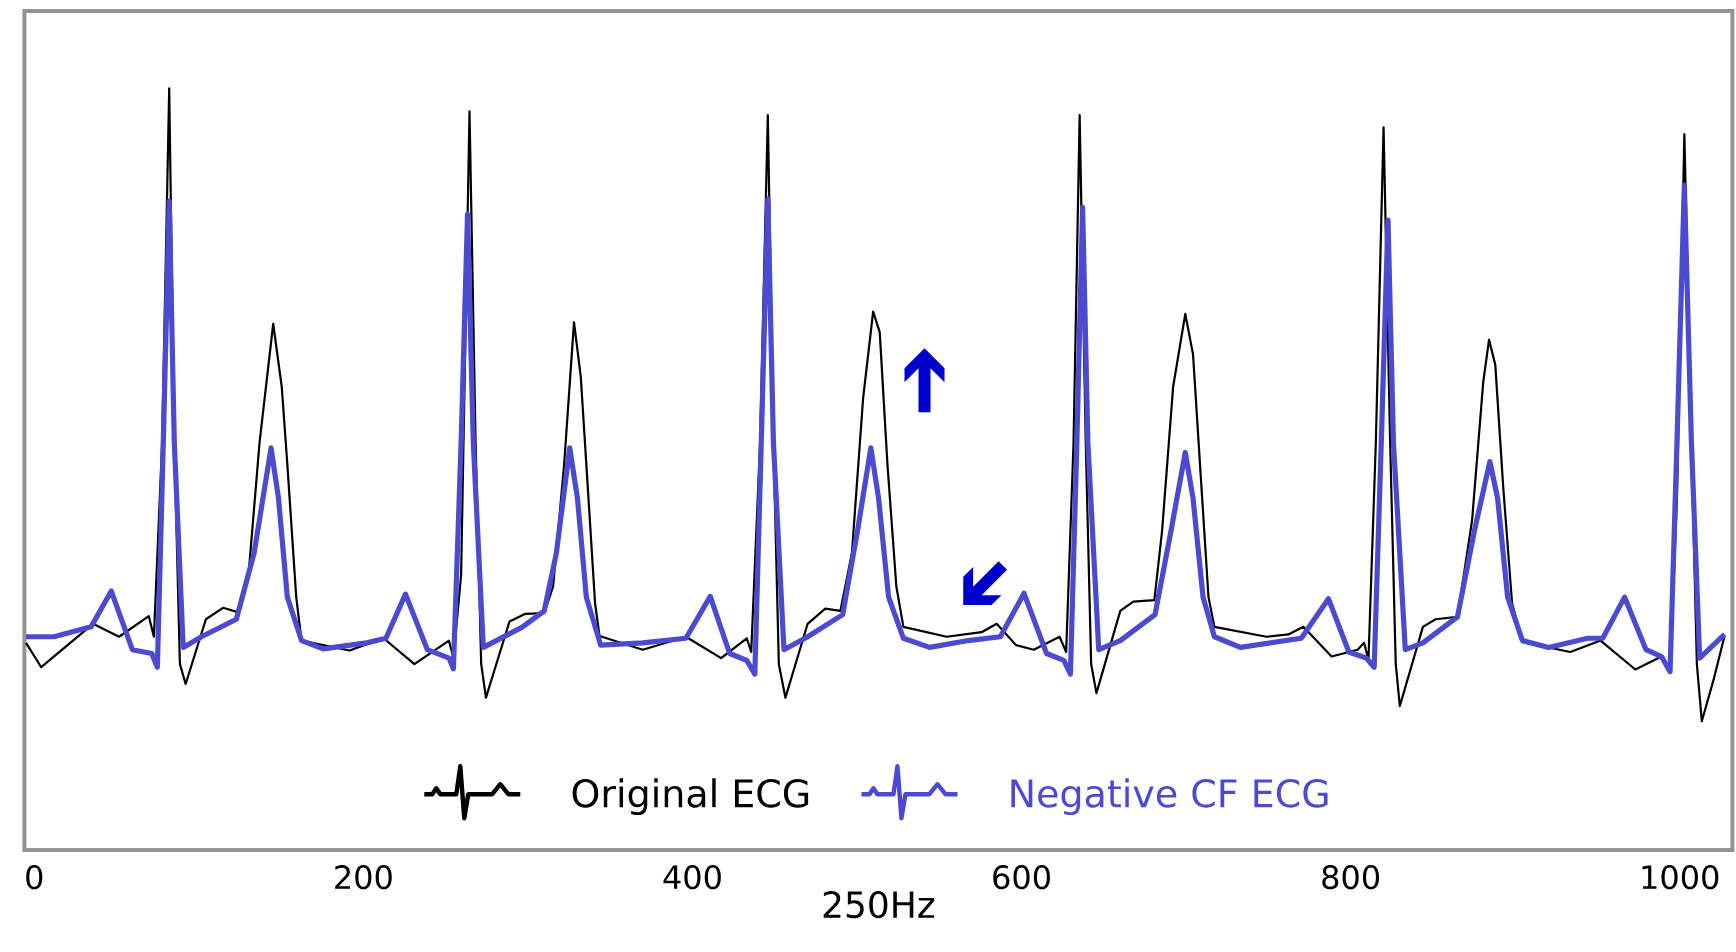 The image size is (1736, 952). Describe the element at coordinates (879, 904) in the screenshot. I see `x-axis-title: 250Hz` at that location.